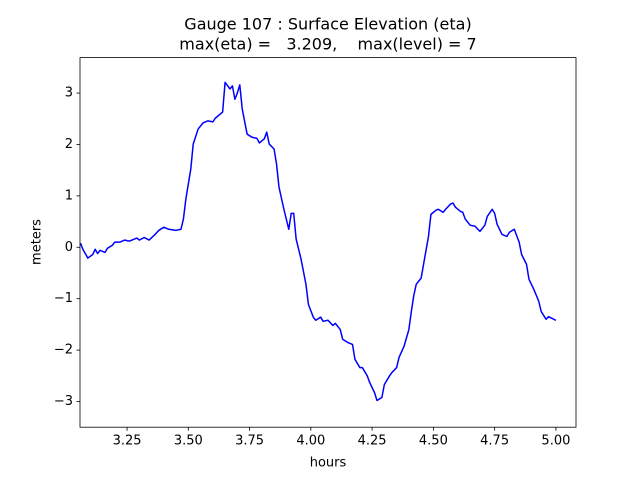 Image resolution: width=640 pixels, height=480 pixels. What do you see at coordinates (327, 44) in the screenshot?
I see `chart-subtitle: max(eta) = 3.209, max(level) = 7` at bounding box center [327, 44].